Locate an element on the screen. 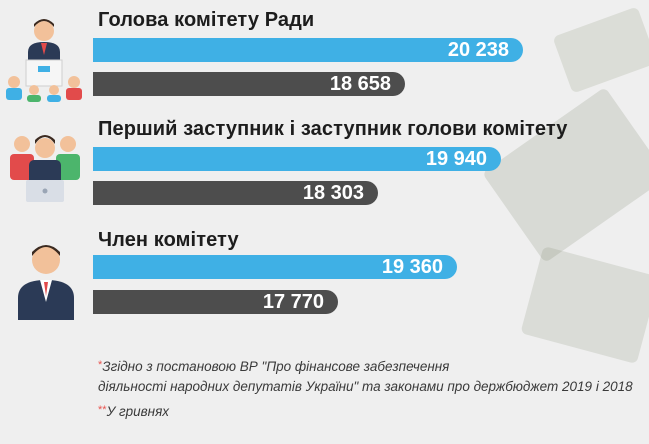  bar-value-label: 19 360 is located at coordinates (412, 266).